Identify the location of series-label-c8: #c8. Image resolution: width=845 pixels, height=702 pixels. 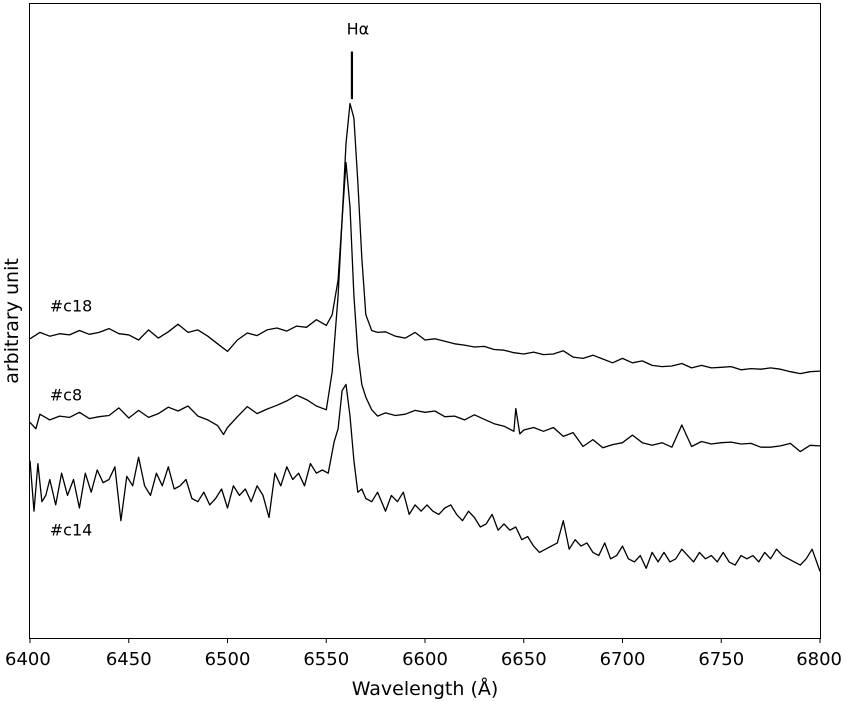
(66, 394).